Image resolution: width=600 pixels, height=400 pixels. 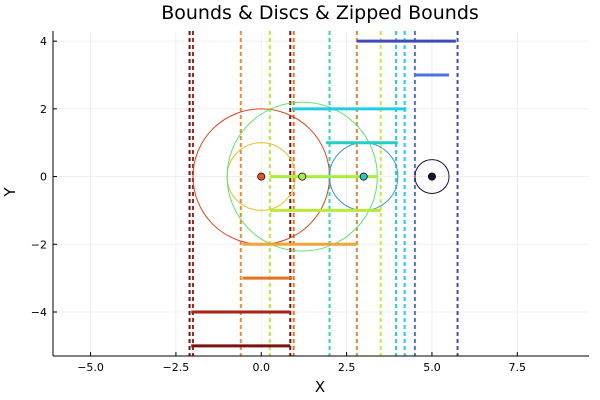 I want to click on x-tick-label-3: 2.5, so click(x=347, y=367).